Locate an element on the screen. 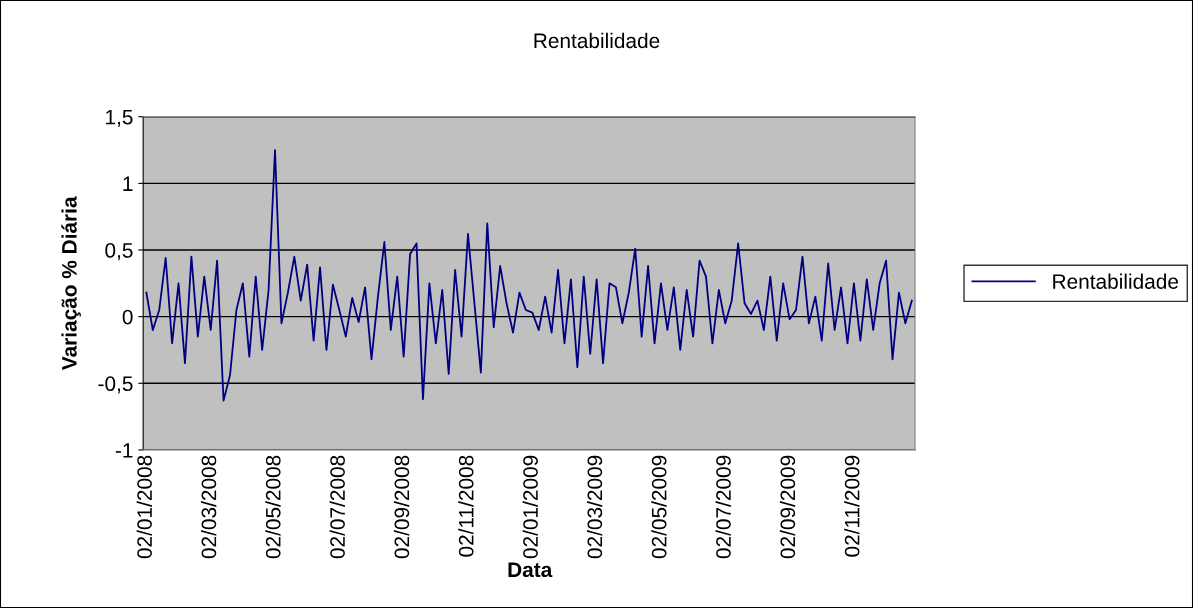 This screenshot has height=608, width=1193. y-tick-label: 0 is located at coordinates (127, 317).